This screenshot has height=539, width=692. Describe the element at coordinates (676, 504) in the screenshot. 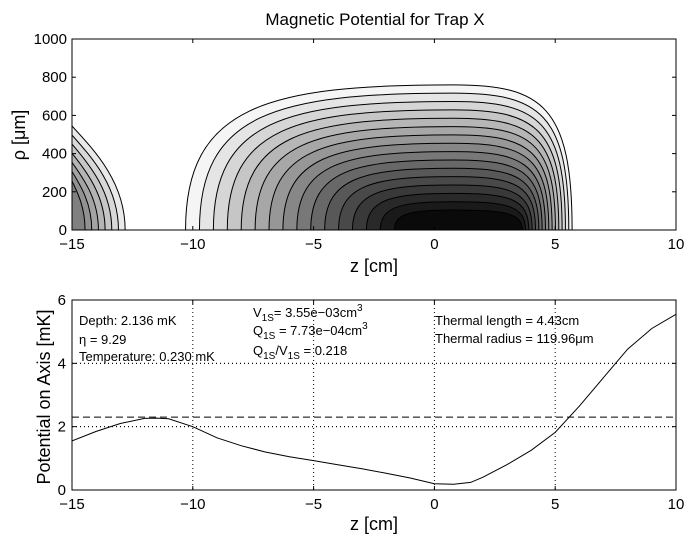

I see `bottom-x-tick-label: 10` at that location.